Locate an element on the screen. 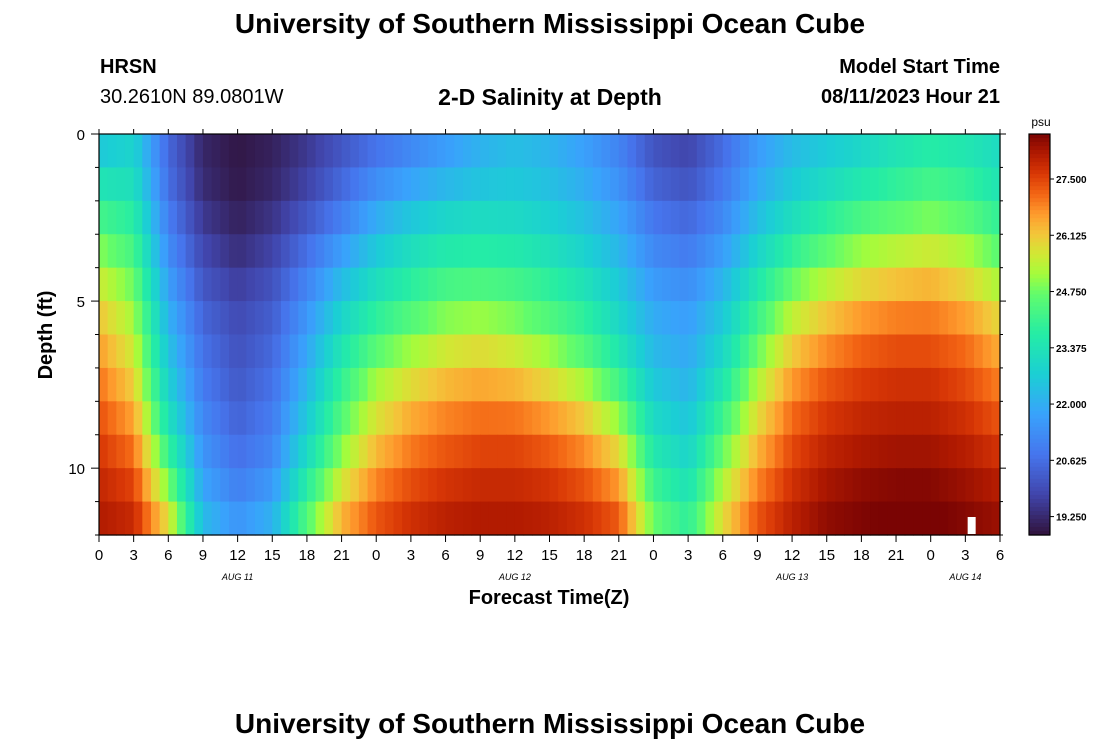  station-coordinates: 30.2610N 89.0801W is located at coordinates (192, 97).